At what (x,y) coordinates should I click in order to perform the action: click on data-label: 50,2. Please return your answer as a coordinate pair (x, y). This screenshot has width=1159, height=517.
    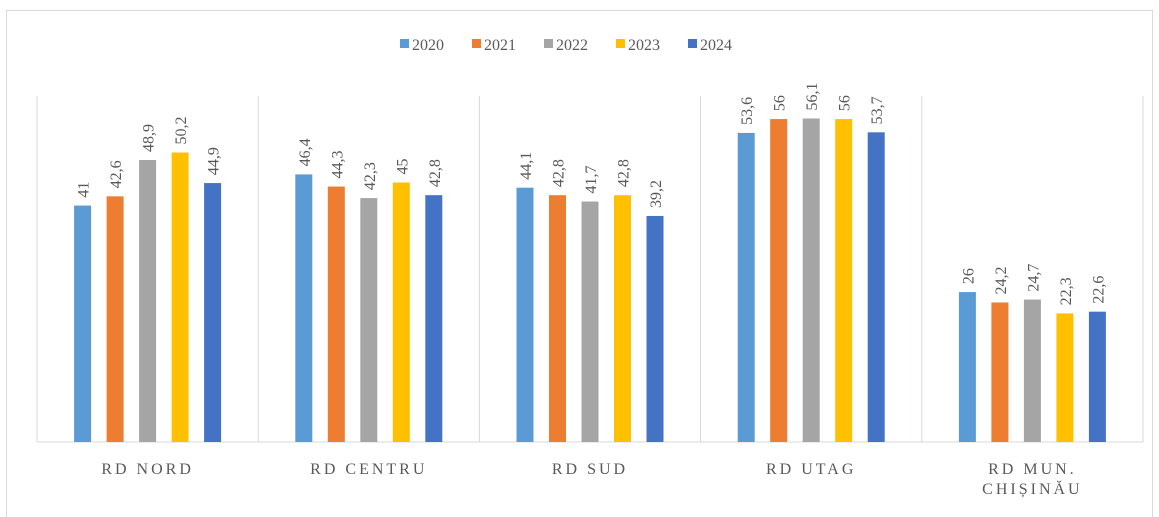
    Looking at the image, I should click on (181, 131).